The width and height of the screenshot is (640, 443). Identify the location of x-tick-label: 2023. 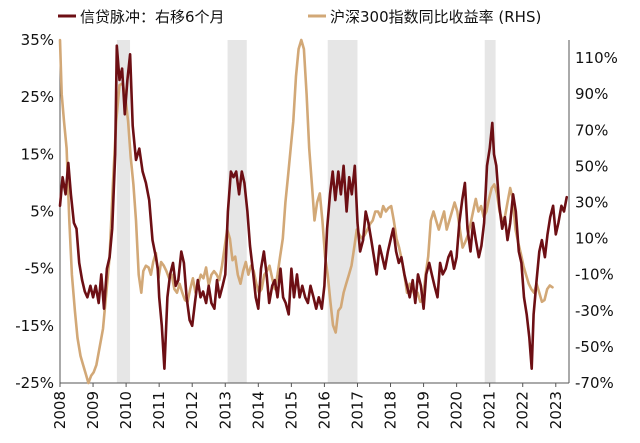
(556, 410).